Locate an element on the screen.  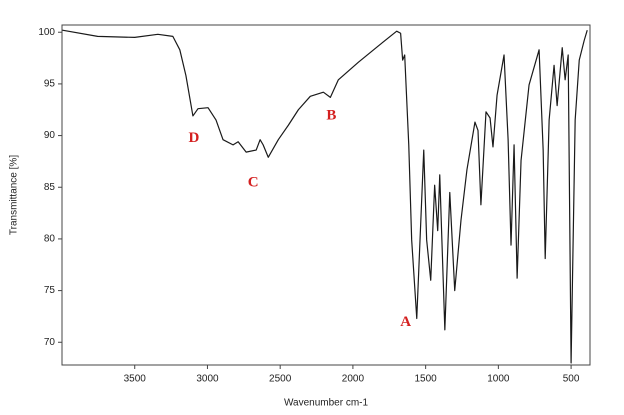
annotation: D is located at coordinates (194, 138).